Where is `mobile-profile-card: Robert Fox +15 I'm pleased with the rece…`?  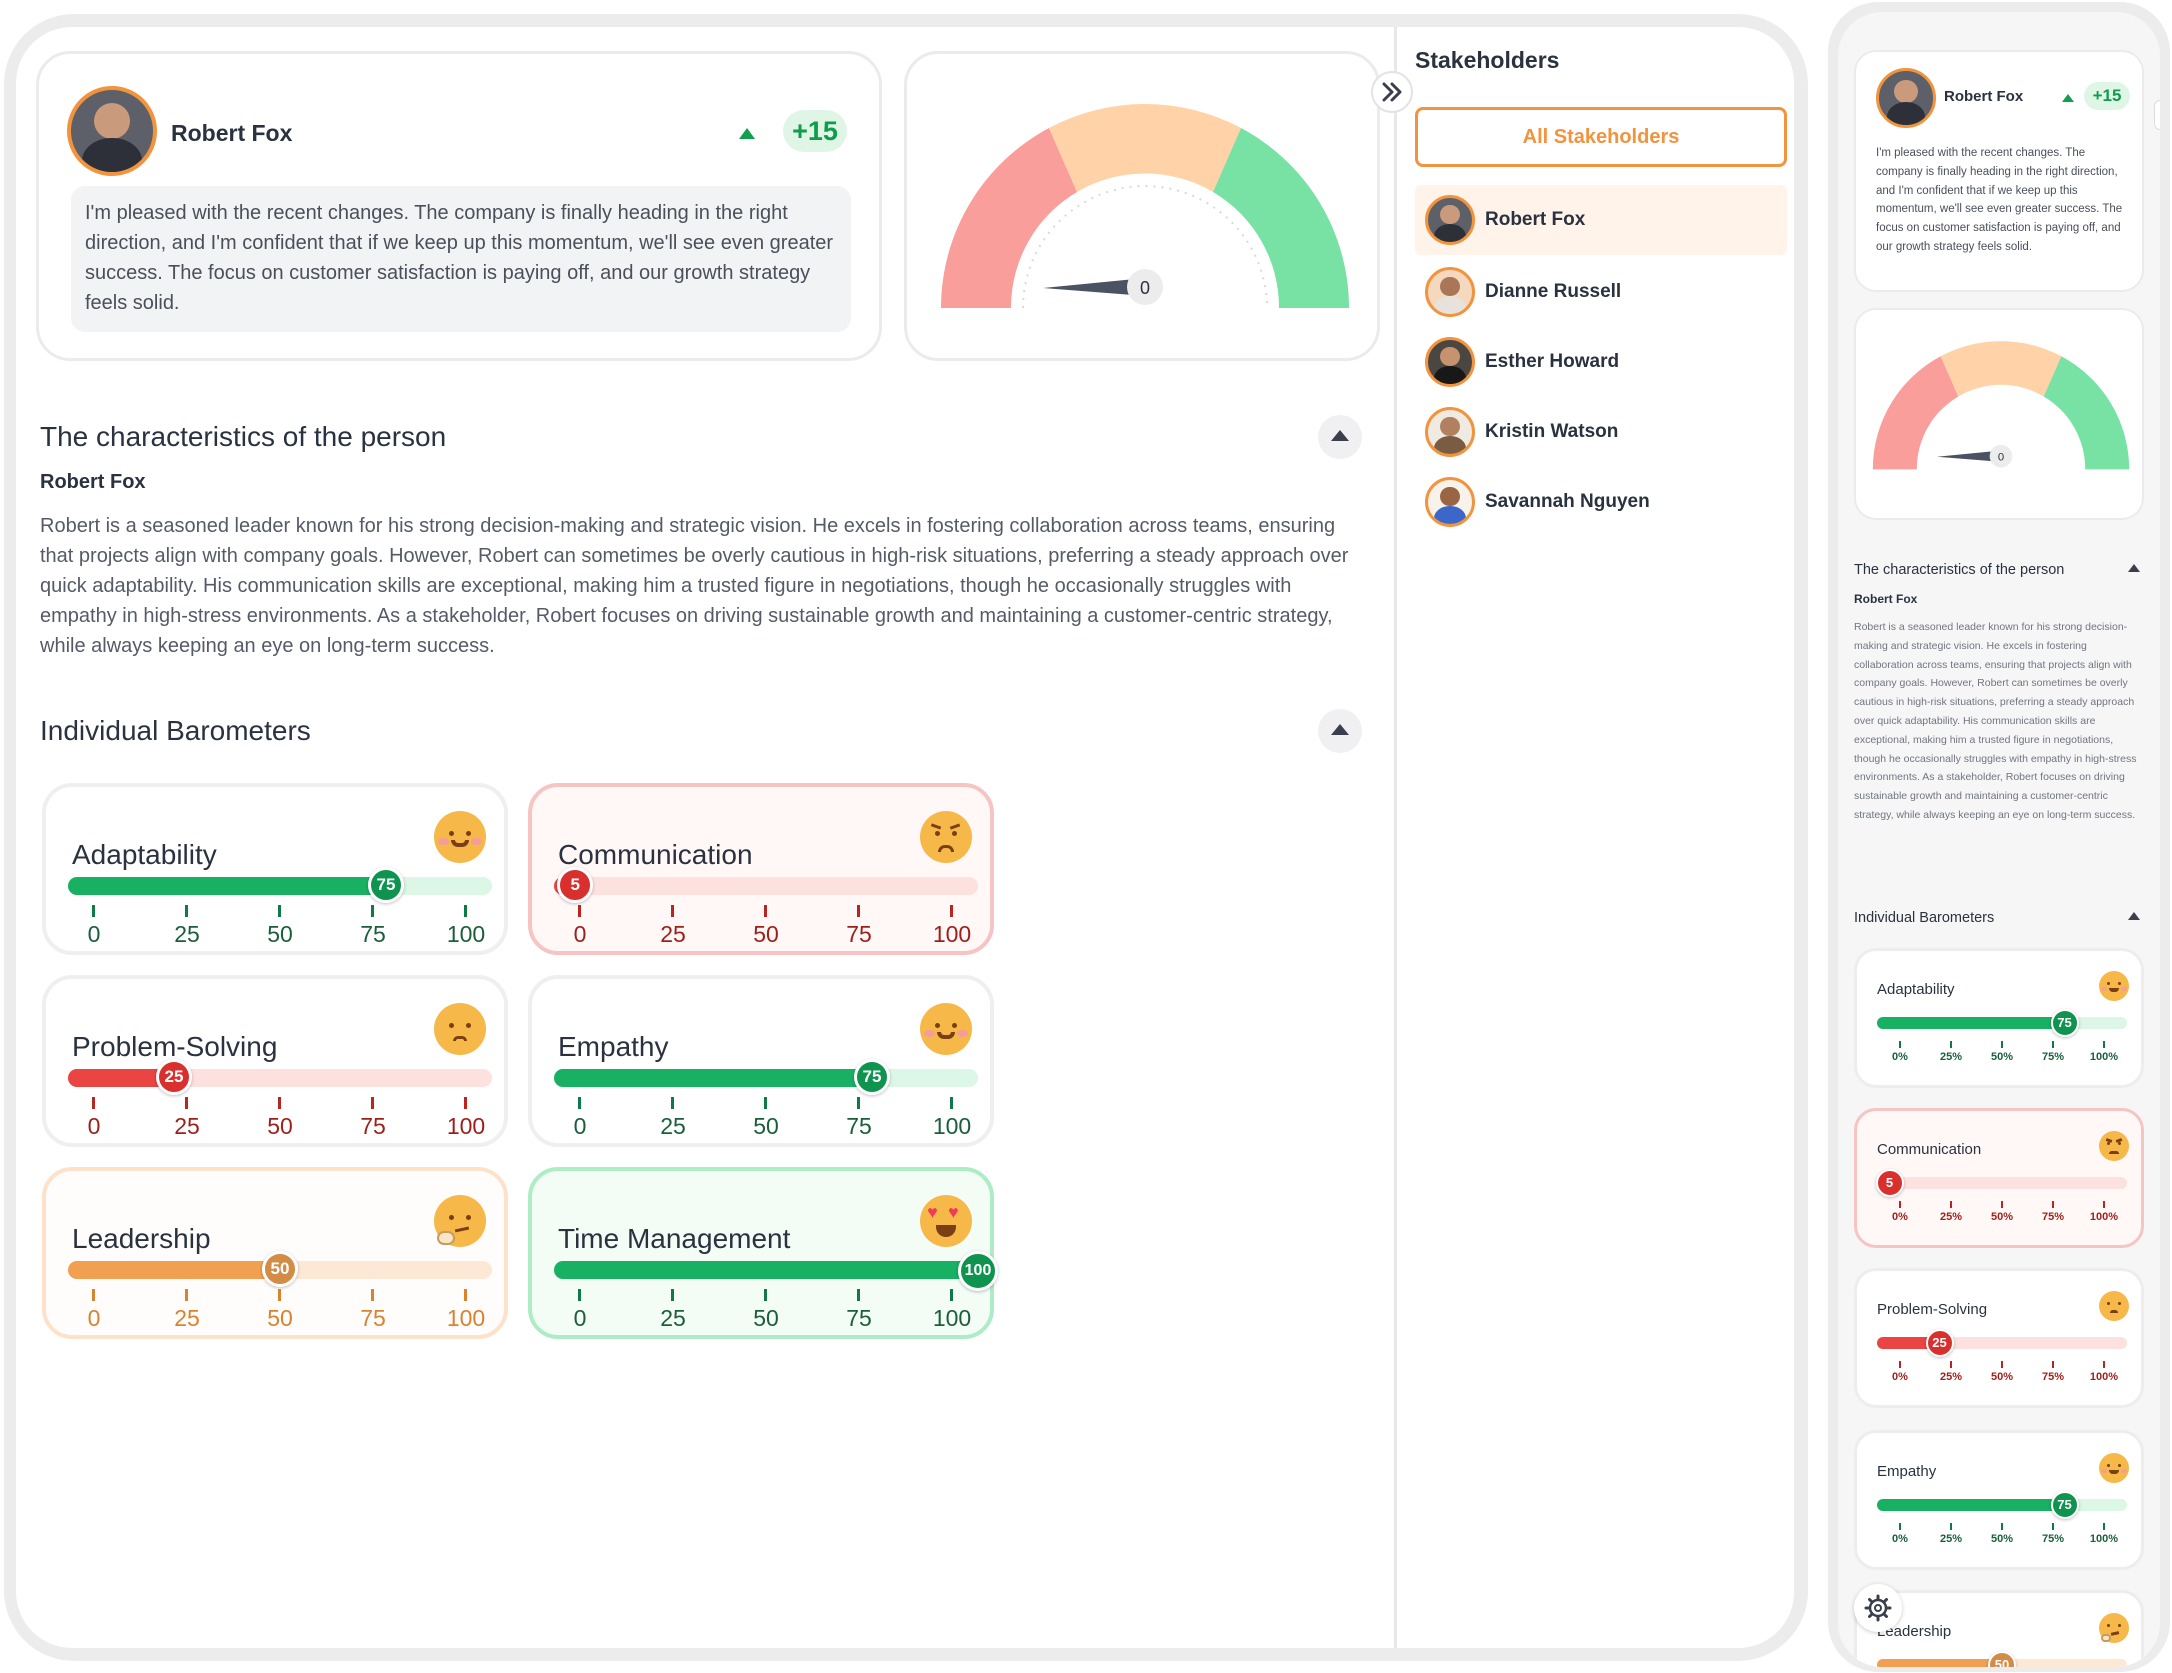
mobile-profile-card: Robert Fox +15 I'm pleased with the rece… is located at coordinates (1999, 171).